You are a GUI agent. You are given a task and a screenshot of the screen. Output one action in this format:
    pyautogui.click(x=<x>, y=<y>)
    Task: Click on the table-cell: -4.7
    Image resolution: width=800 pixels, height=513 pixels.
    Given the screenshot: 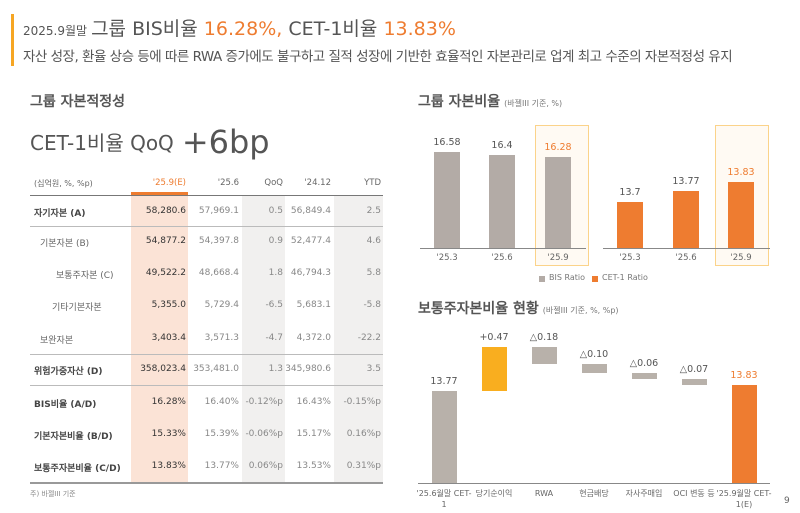 What is the action you would take?
    pyautogui.click(x=274, y=338)
    